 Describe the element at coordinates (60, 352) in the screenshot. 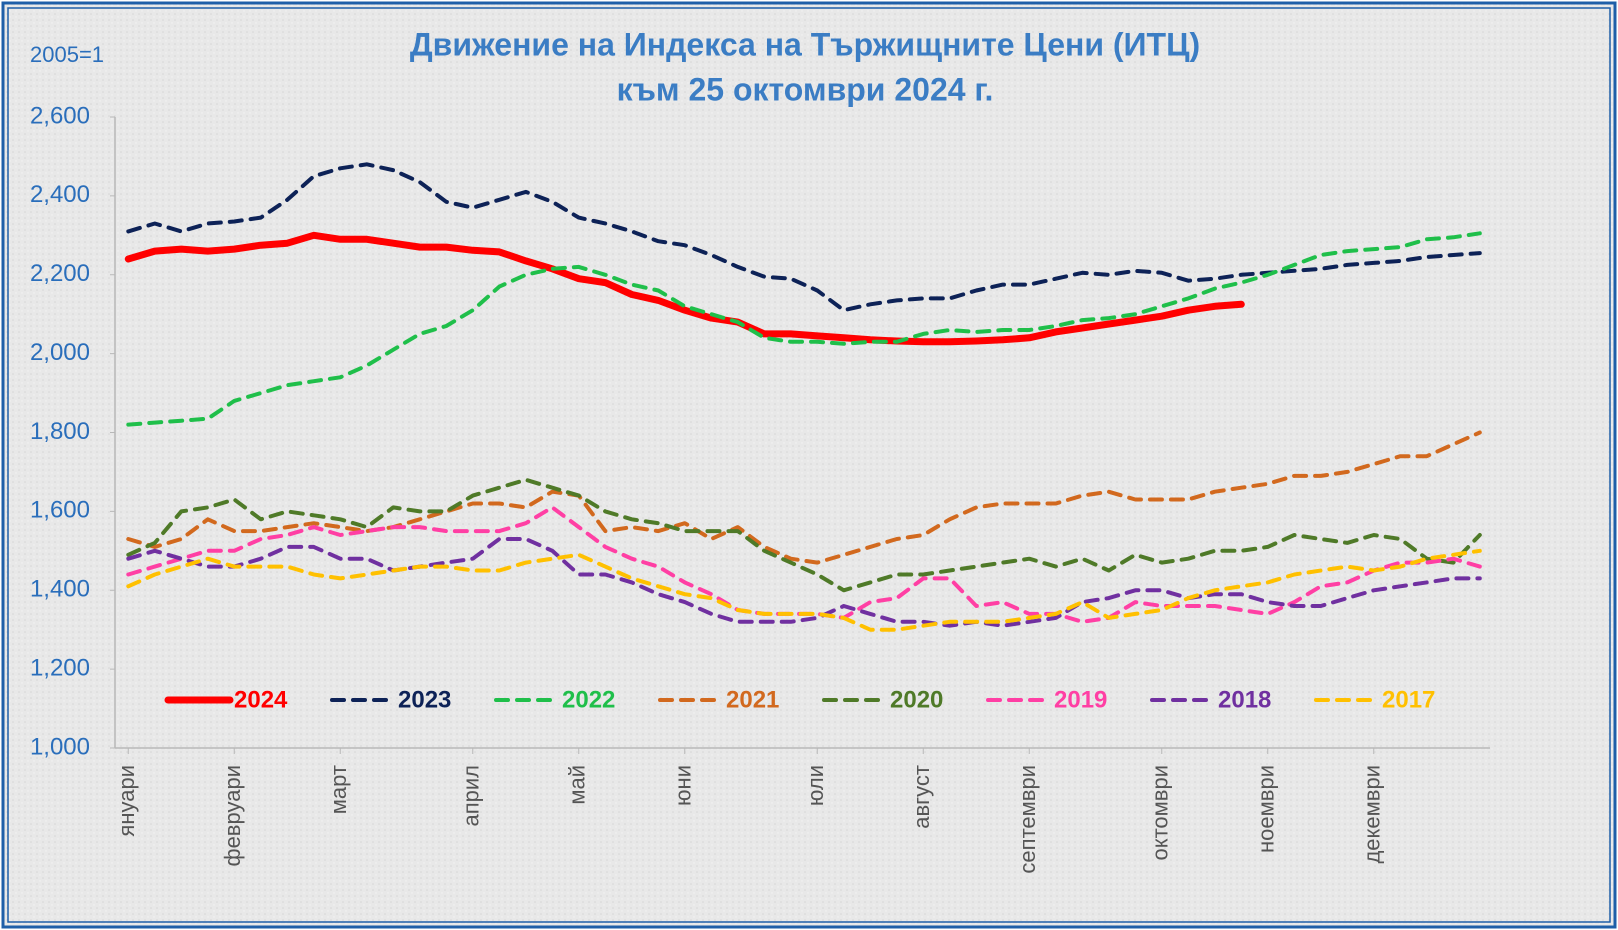

I see `y-tick-label: 2,000` at that location.